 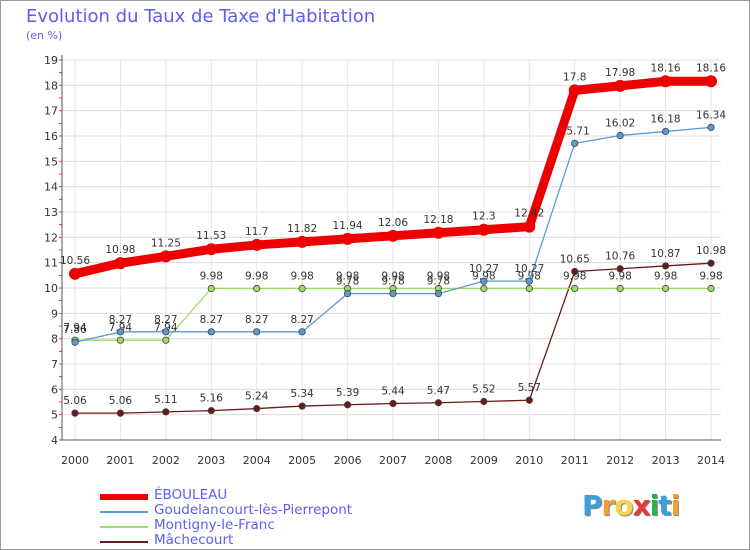 What do you see at coordinates (75, 460) in the screenshot?
I see `x-tick-label: 2000` at bounding box center [75, 460].